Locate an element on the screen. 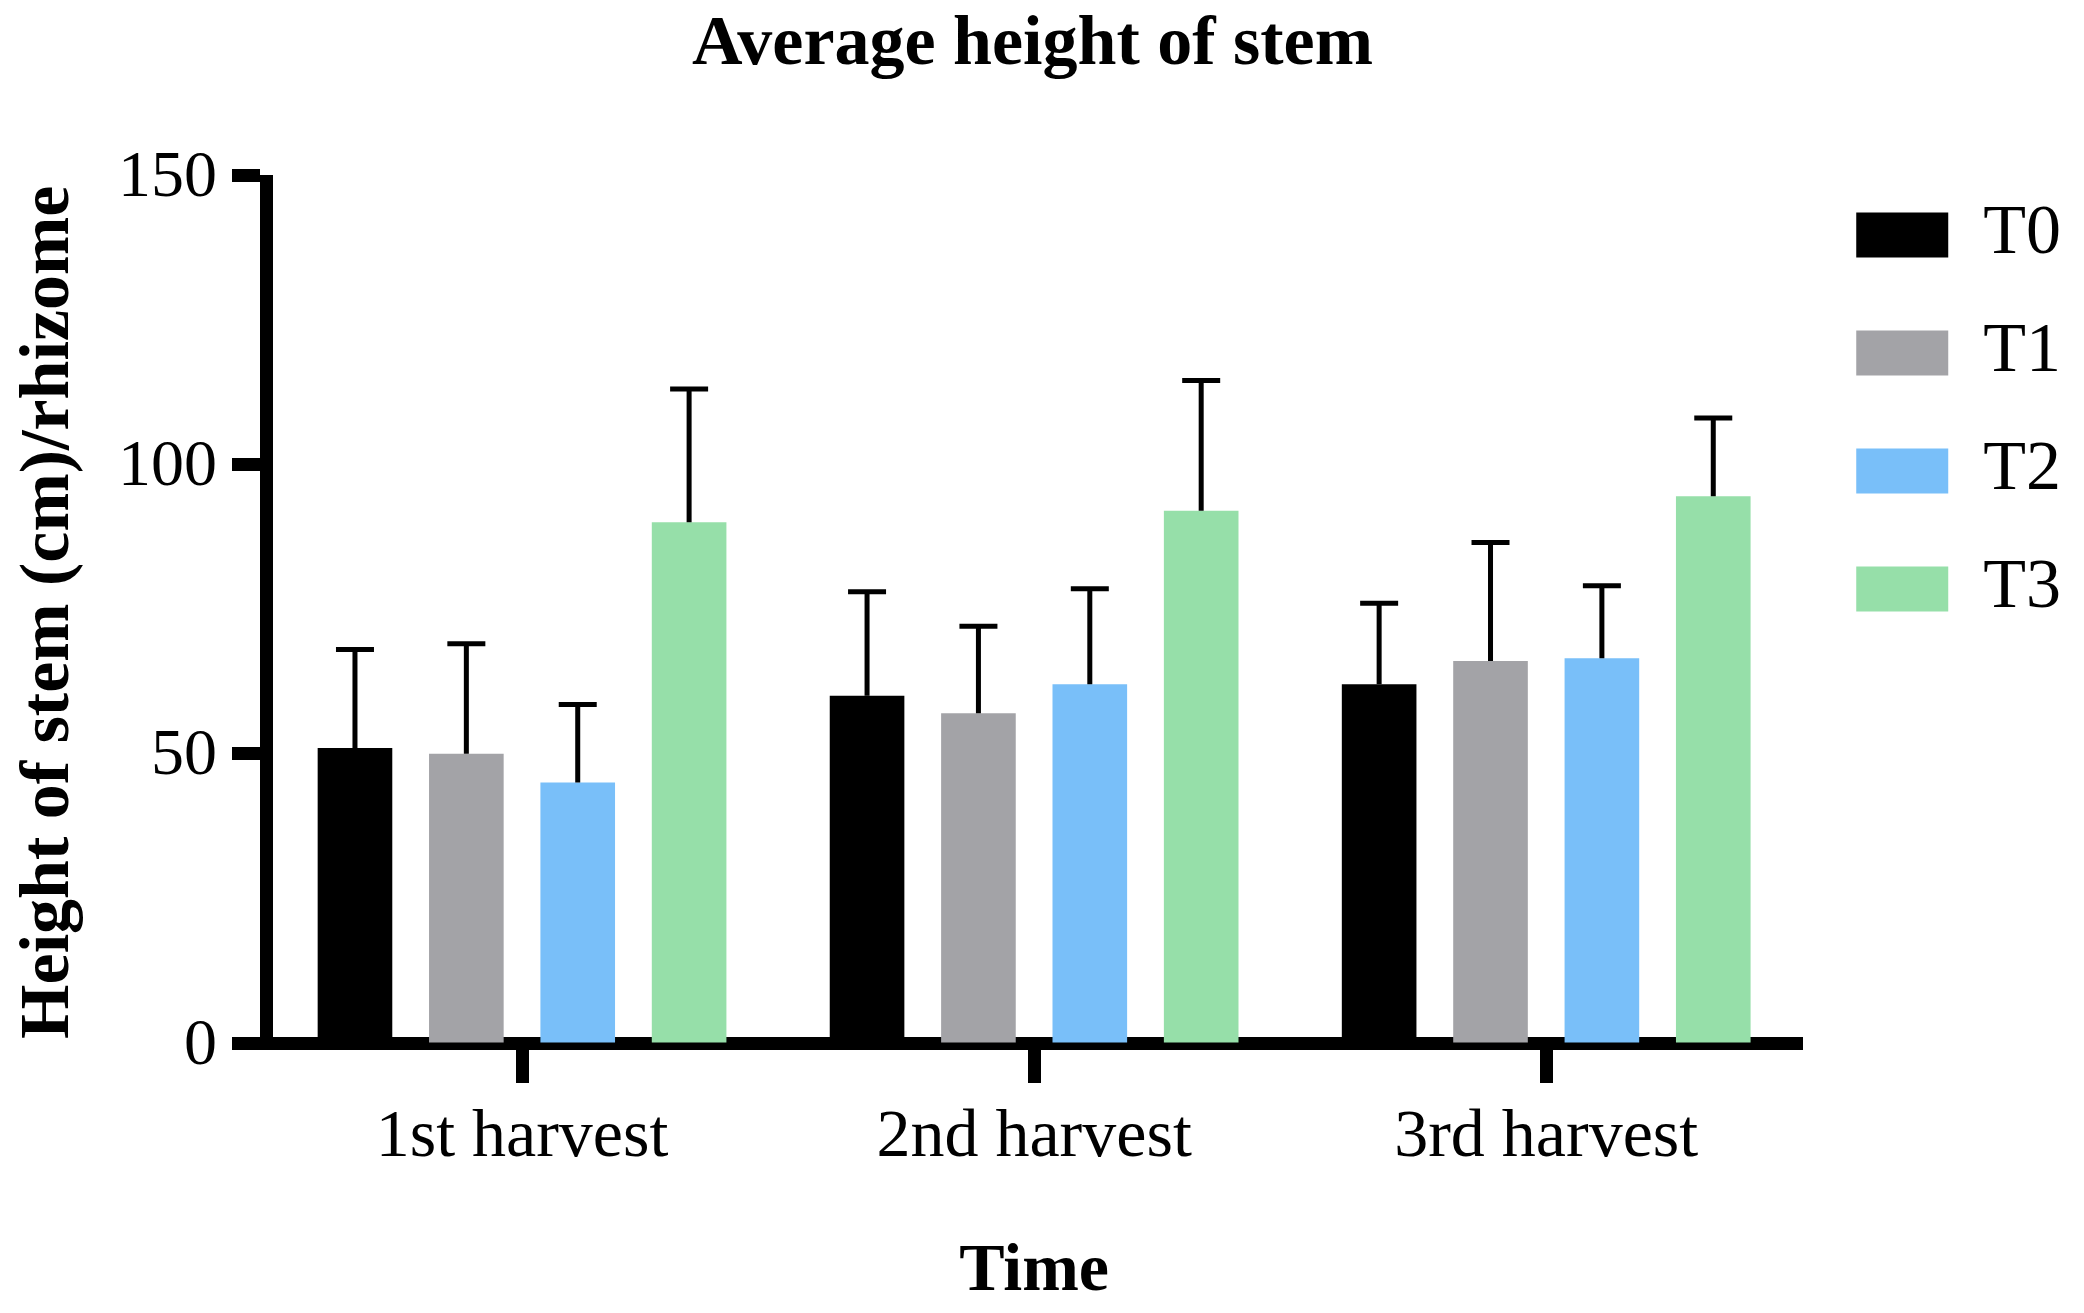 Image resolution: width=2084 pixels, height=1313 pixels. legend-label: T0 is located at coordinates (2022, 230).